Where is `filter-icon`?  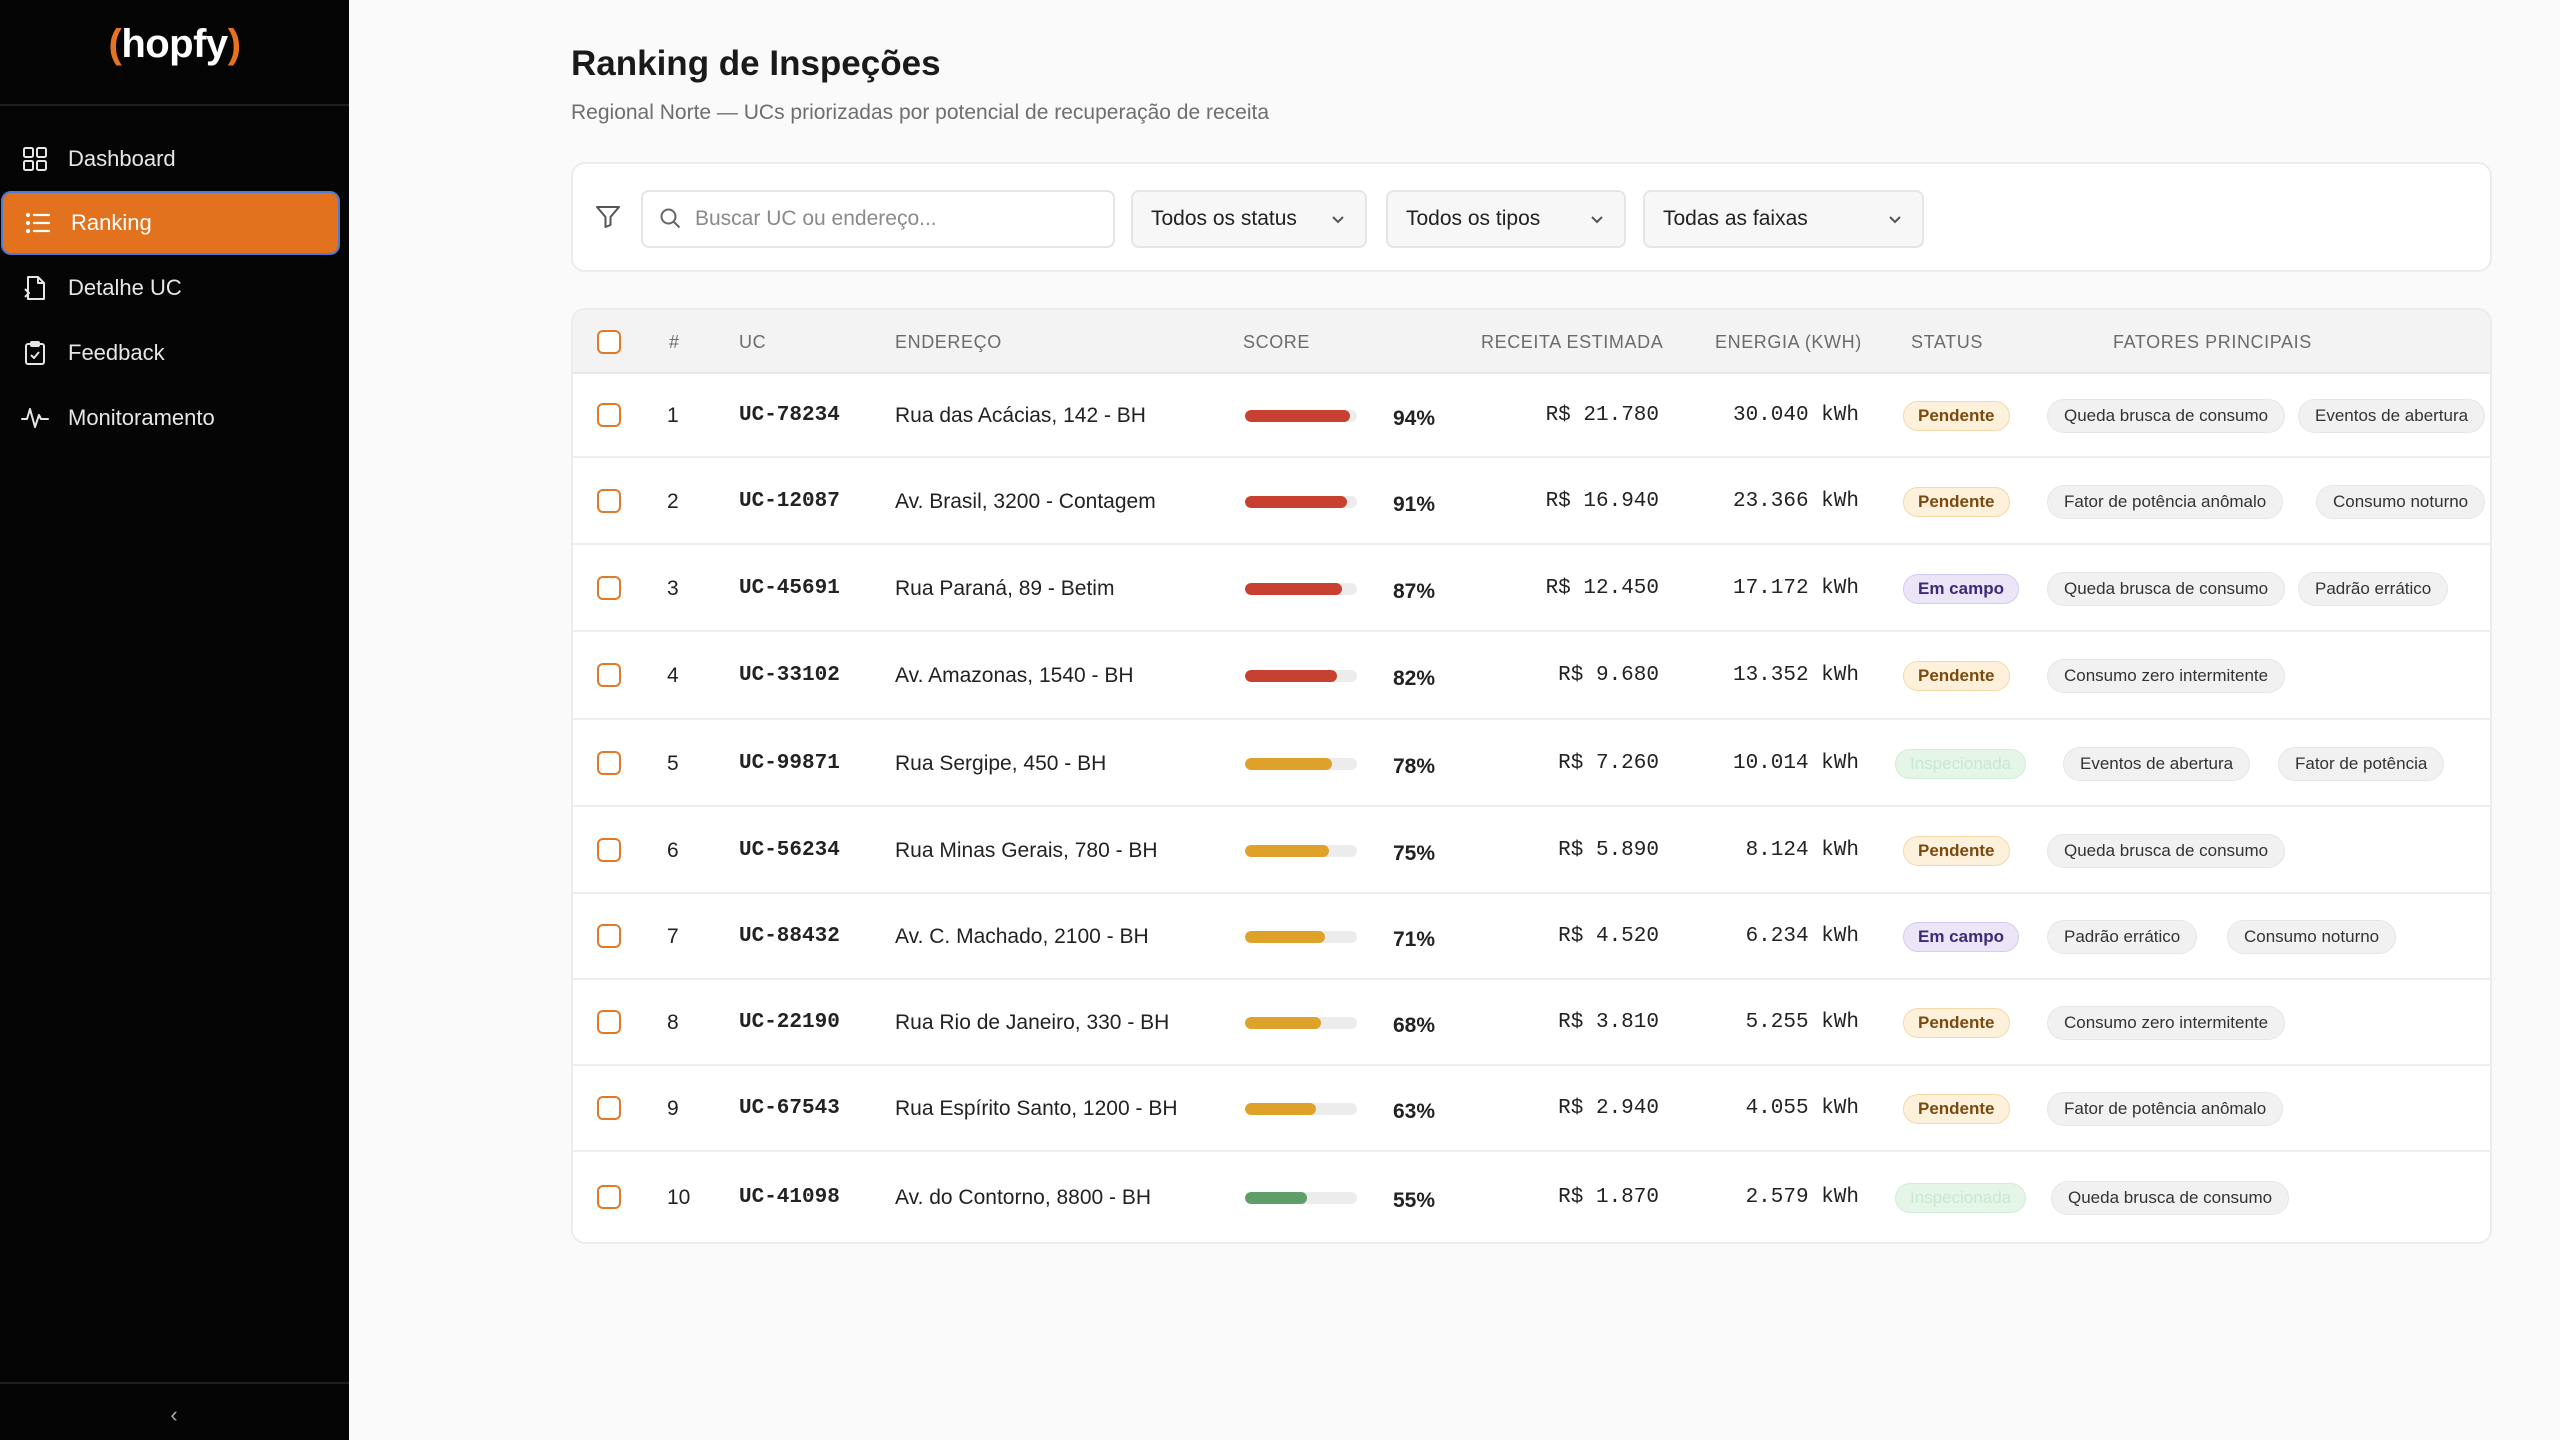
filter-icon is located at coordinates (610, 219).